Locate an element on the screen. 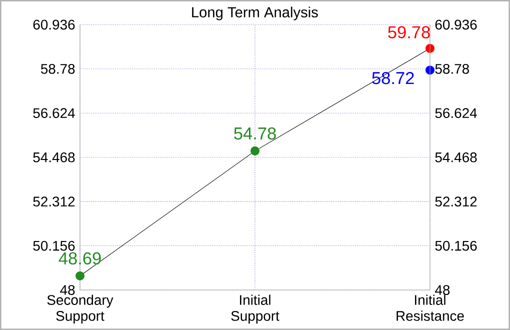 The image size is (510, 330). y2-tick-label: 48 is located at coordinates (442, 290).